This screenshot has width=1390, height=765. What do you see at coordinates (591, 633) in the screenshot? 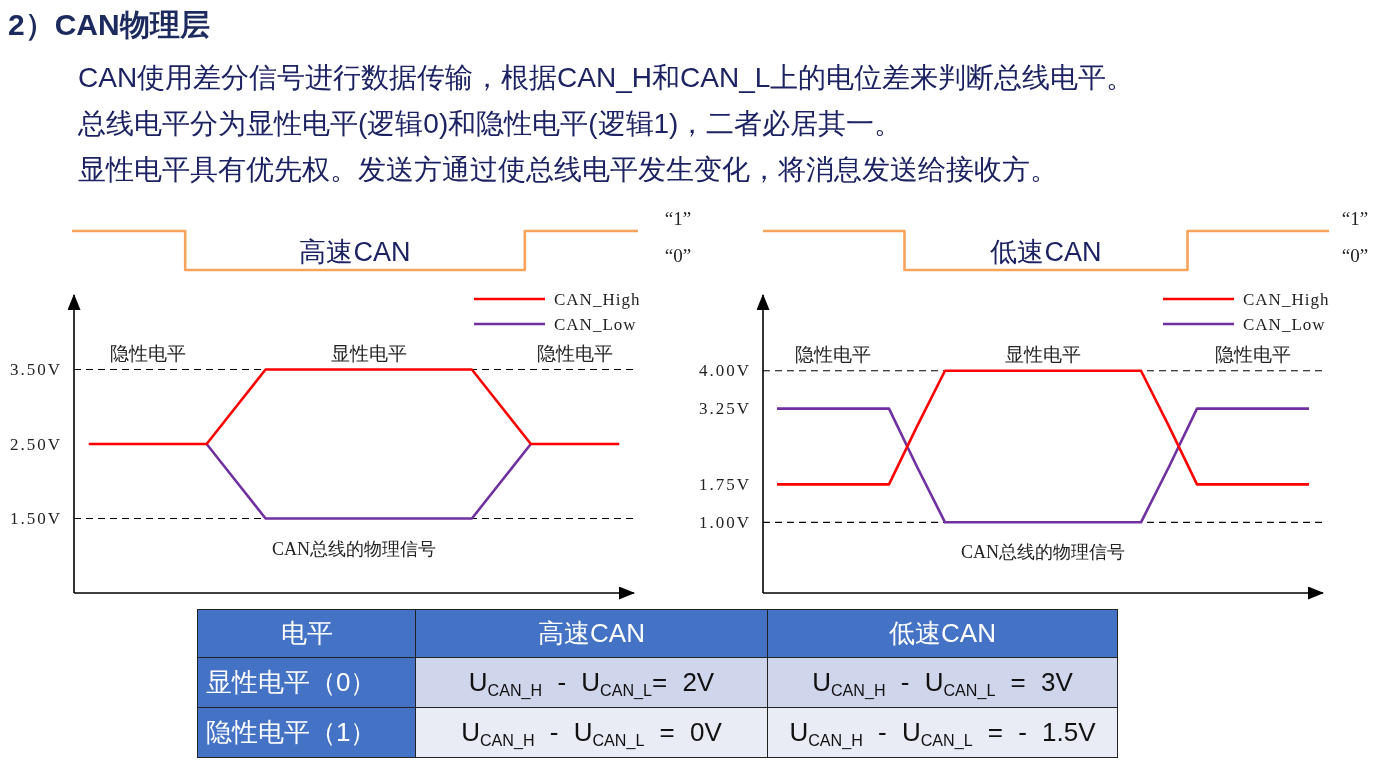
I see `text: 高速CAN` at bounding box center [591, 633].